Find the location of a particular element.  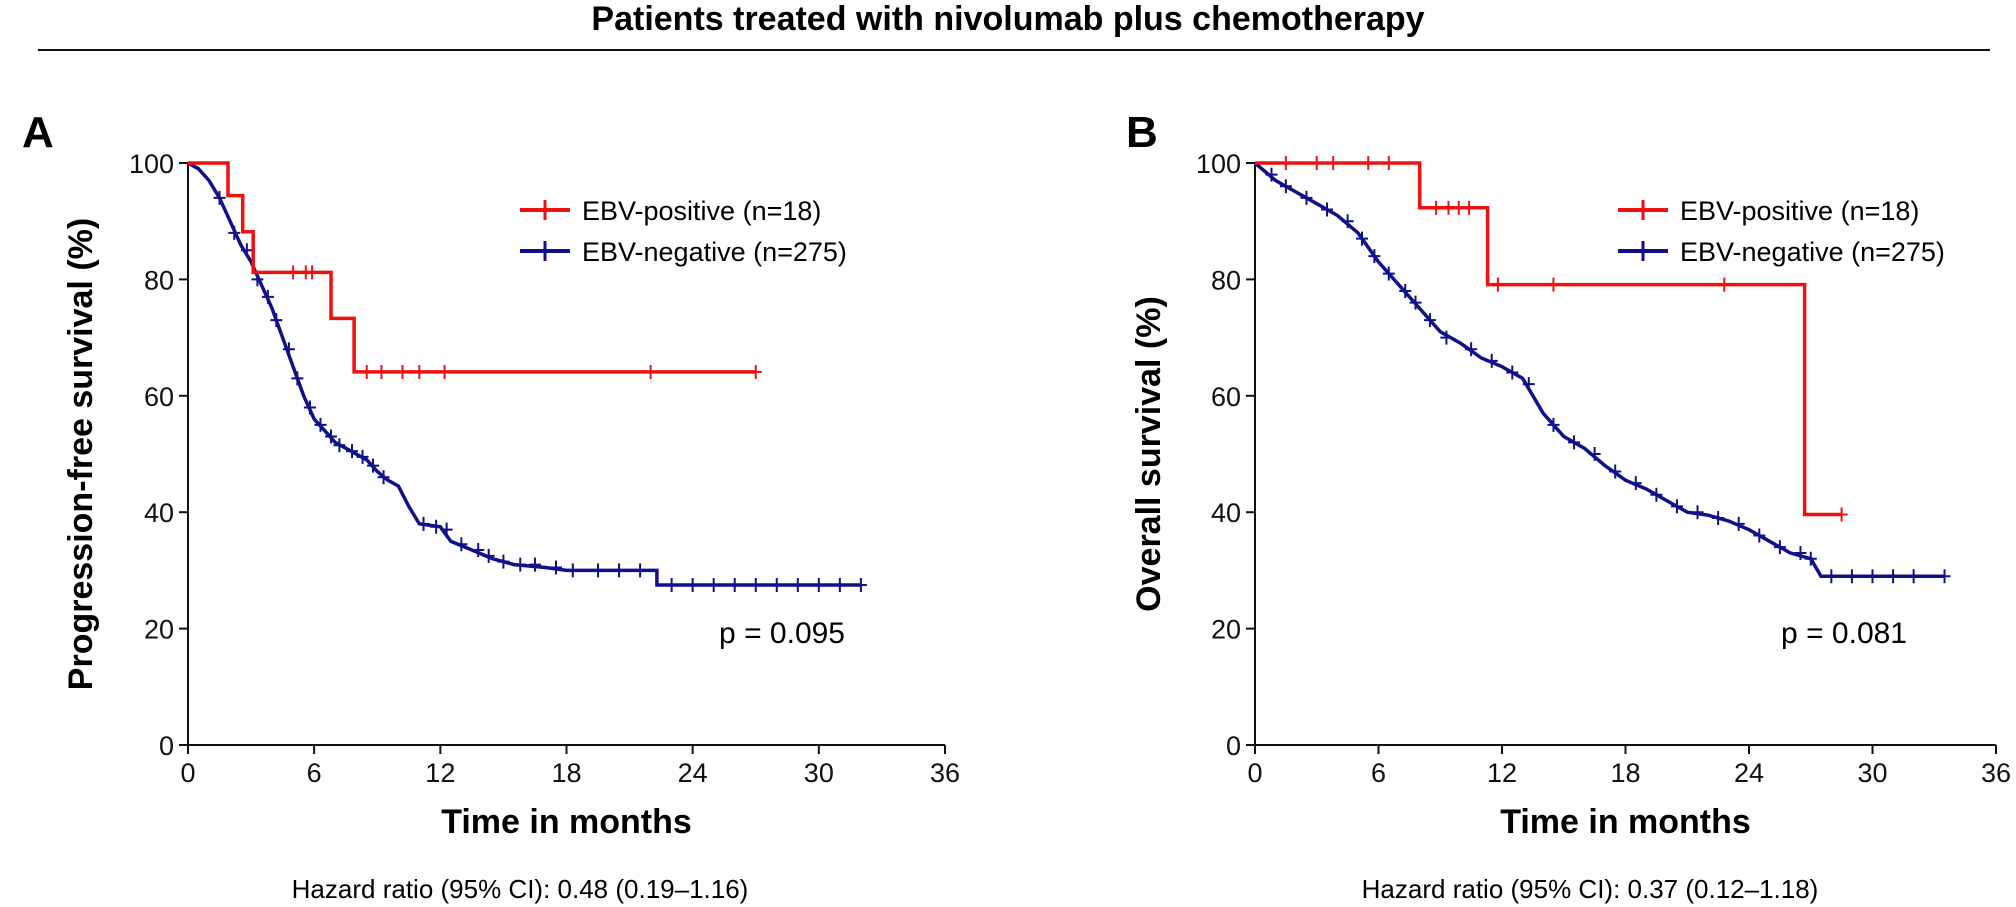

hazard-ratio: Hazard ratio (95% CI): 0.37 (0.12–1.18) is located at coordinates (1590, 889).